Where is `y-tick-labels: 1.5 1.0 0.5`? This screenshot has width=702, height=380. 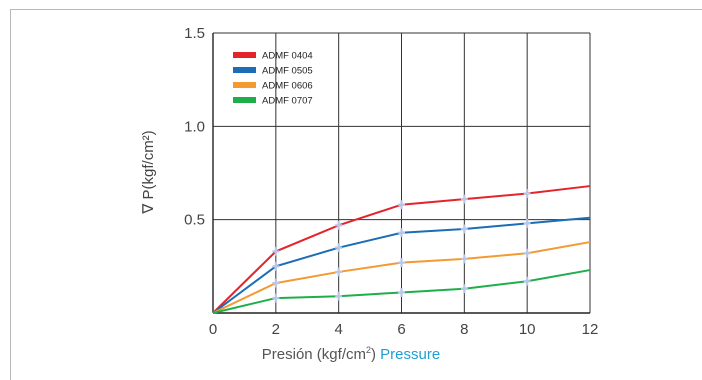
y-tick-labels: 1.5 1.0 0.5 is located at coordinates (194, 127).